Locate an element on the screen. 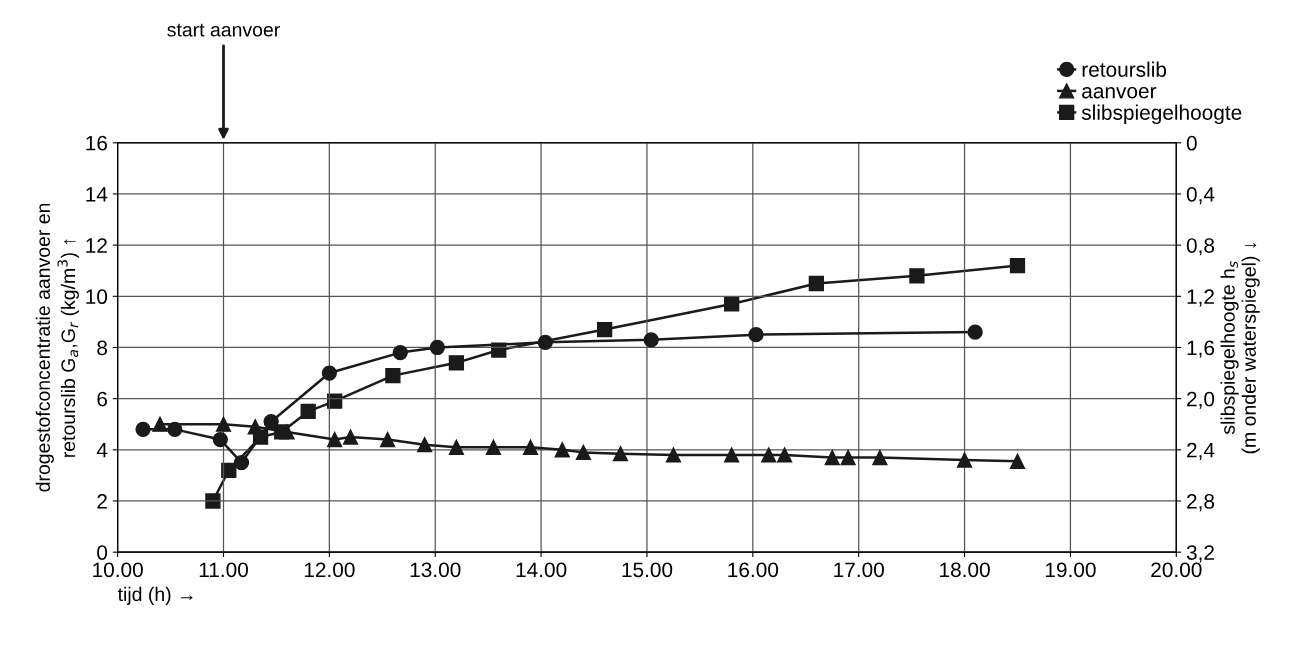 This screenshot has width=1307, height=655. text: start aanvoer is located at coordinates (223, 30).